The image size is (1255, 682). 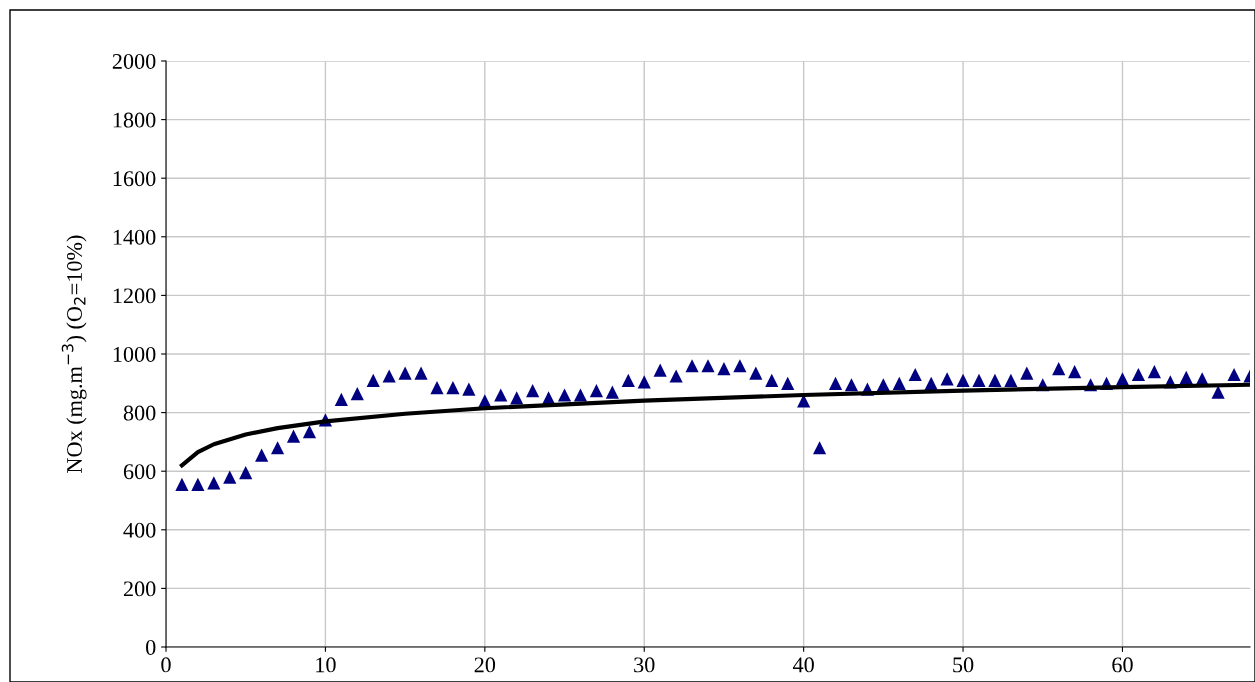 I want to click on y-tick-label: 1400, so click(x=134, y=237).